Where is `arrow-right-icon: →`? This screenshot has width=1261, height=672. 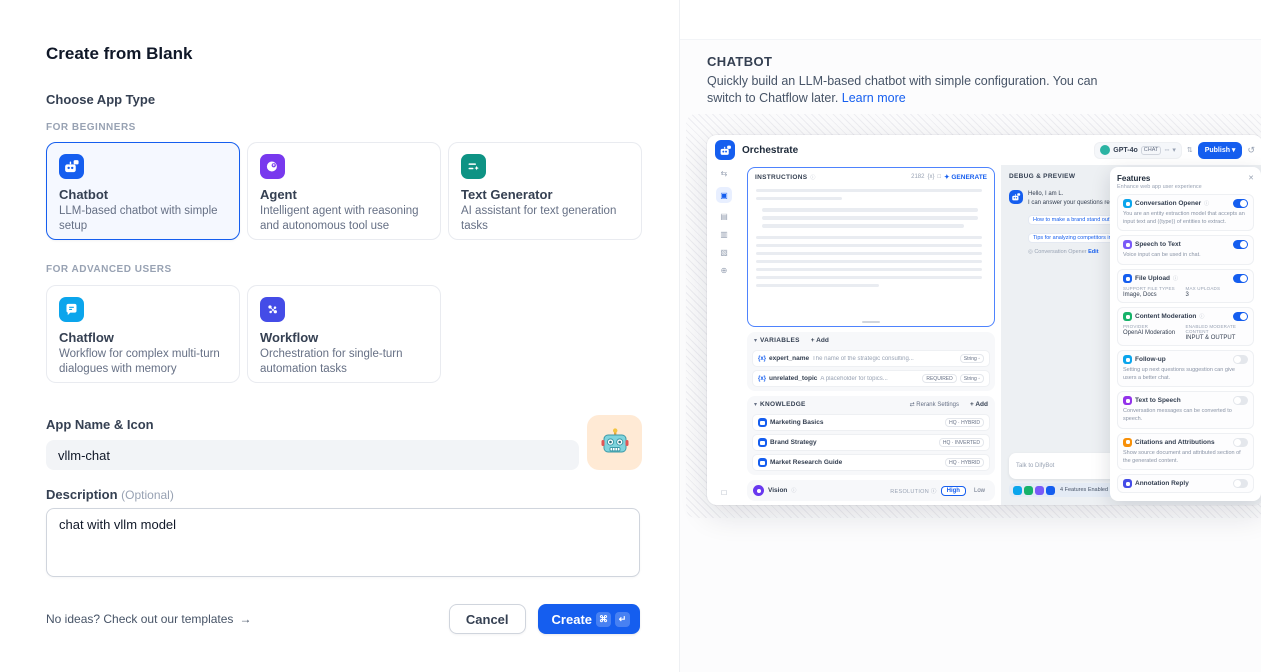 arrow-right-icon: → is located at coordinates (245, 619).